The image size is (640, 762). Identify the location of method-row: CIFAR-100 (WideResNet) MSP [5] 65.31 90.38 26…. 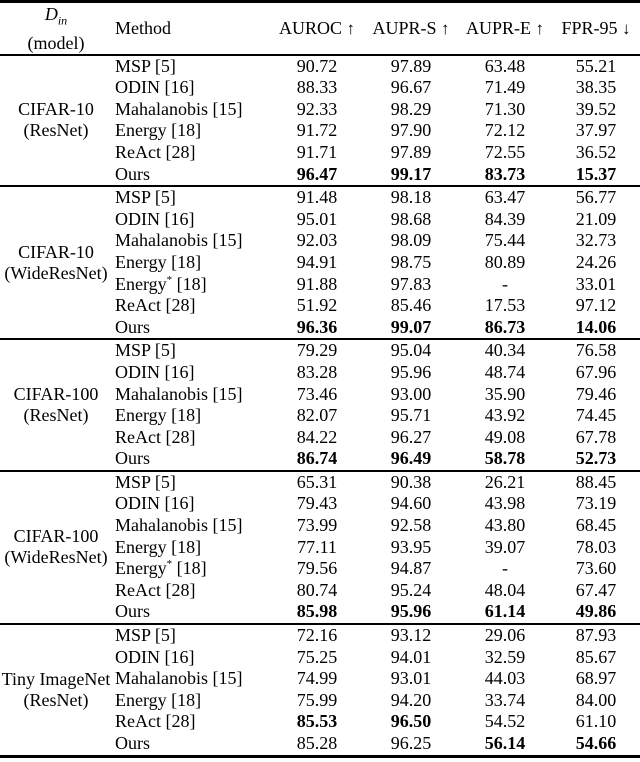
(320, 519).